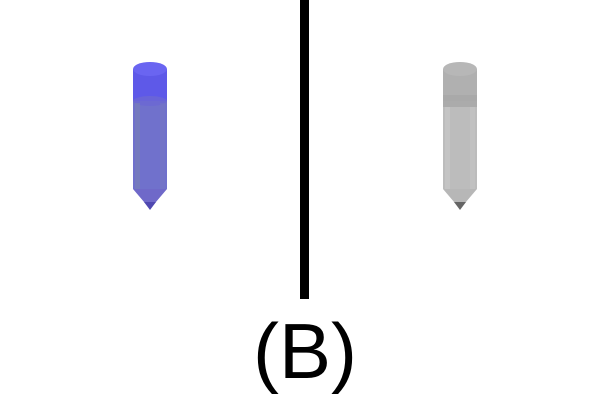 This screenshot has width=610, height=400. What do you see at coordinates (460, 136) in the screenshot?
I see `gray-pencil-icon` at bounding box center [460, 136].